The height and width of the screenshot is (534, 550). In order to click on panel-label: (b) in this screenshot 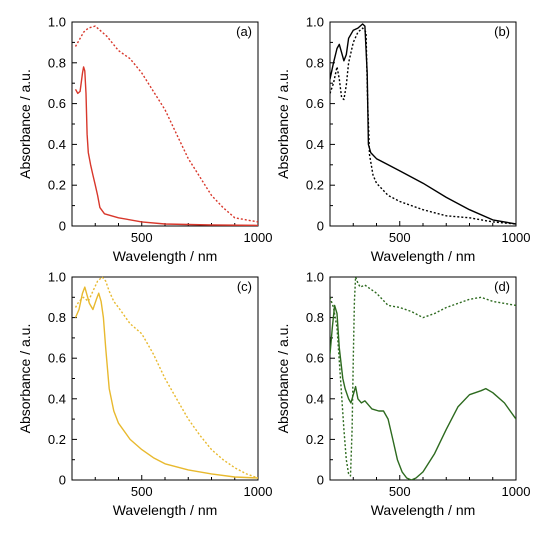, I will do `click(502, 31)`.